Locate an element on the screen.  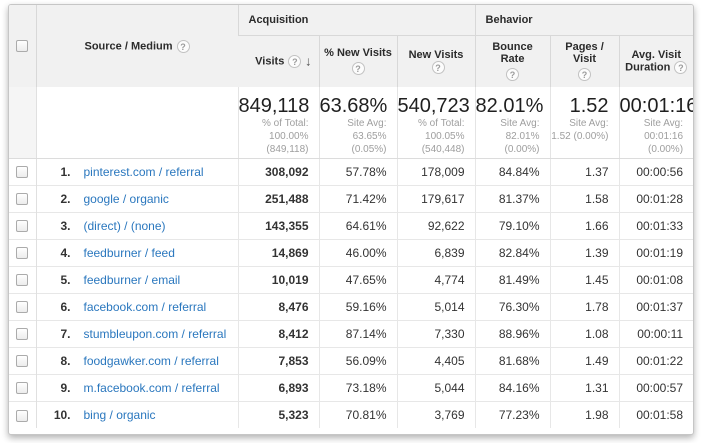
pages-per-visit-value: 1.31 is located at coordinates (584, 387).